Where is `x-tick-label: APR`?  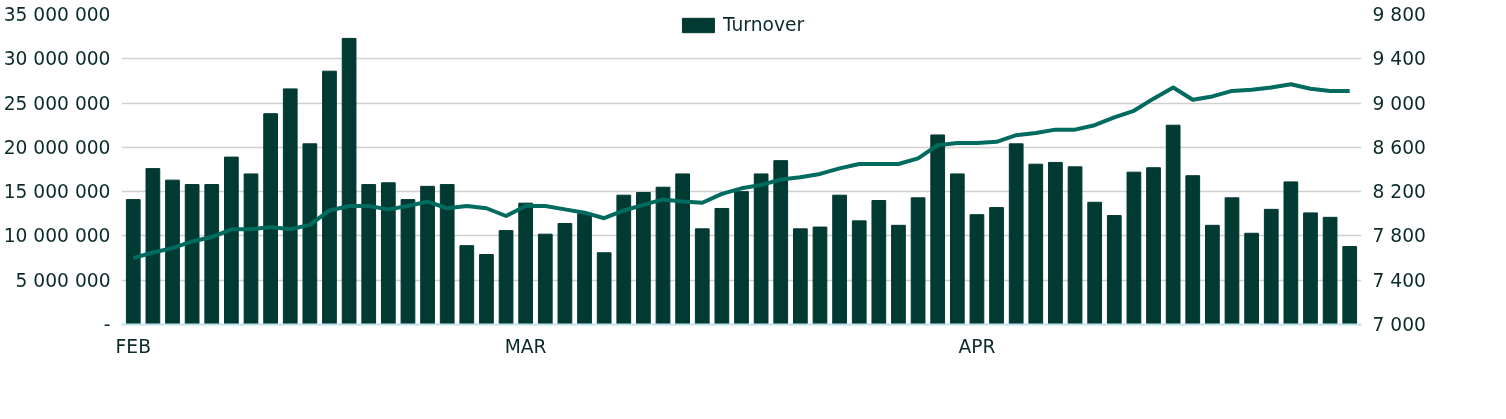
x-tick-label: APR is located at coordinates (977, 346).